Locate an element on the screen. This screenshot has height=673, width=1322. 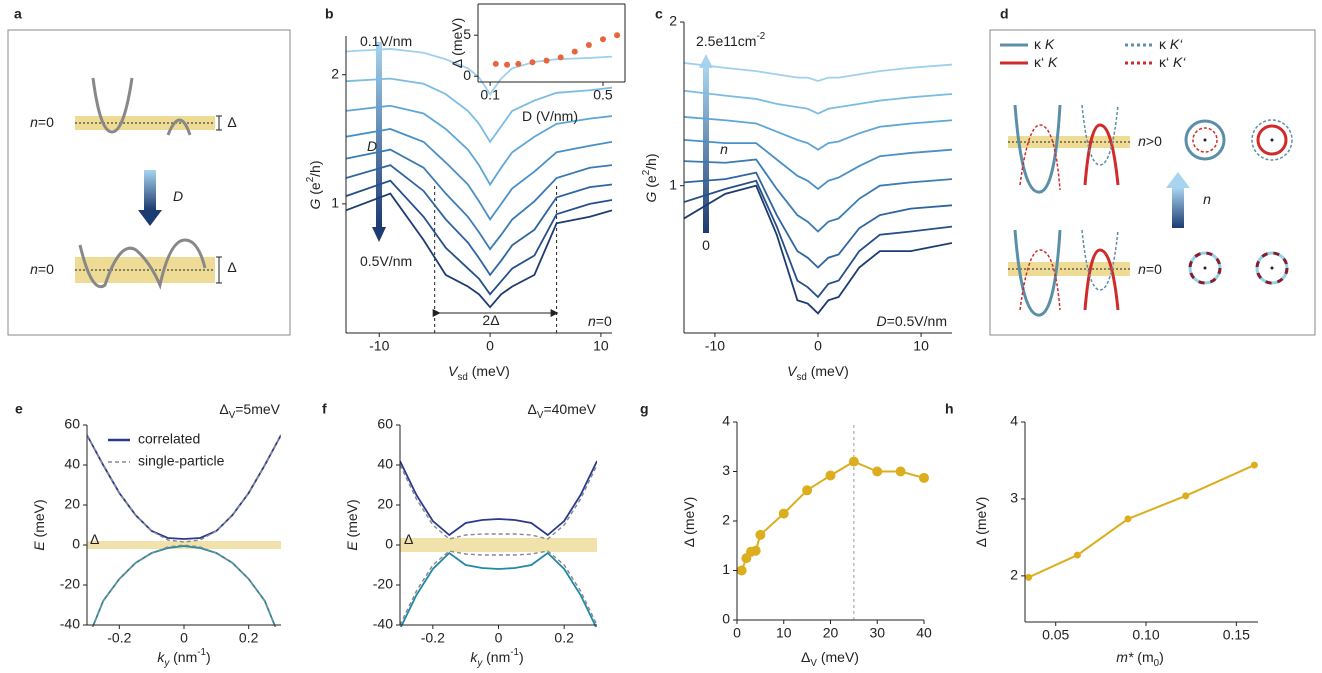
panel-label: d is located at coordinates (1004, 14).